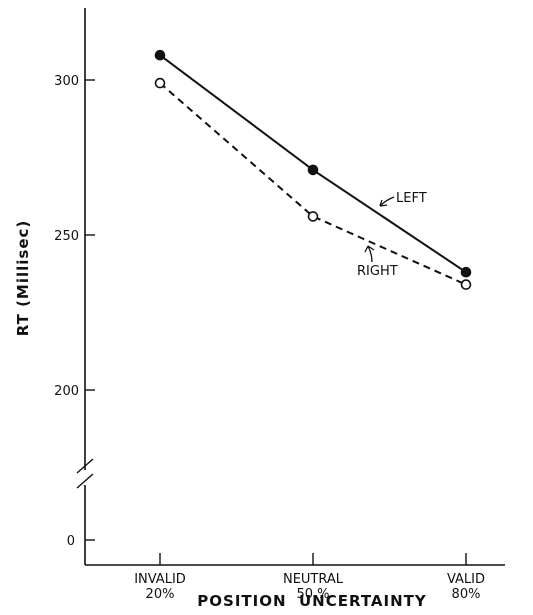  I want to click on series-labels: LEFT RIGHT, so click(392, 235).